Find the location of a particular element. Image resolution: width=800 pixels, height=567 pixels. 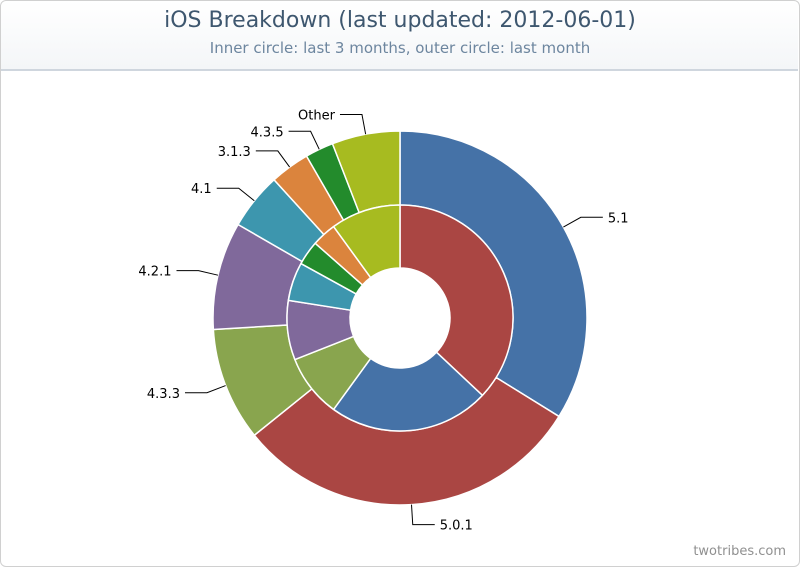

chart-title: iOS Breakdown (last updated: 2012-06-01) is located at coordinates (400, 20).